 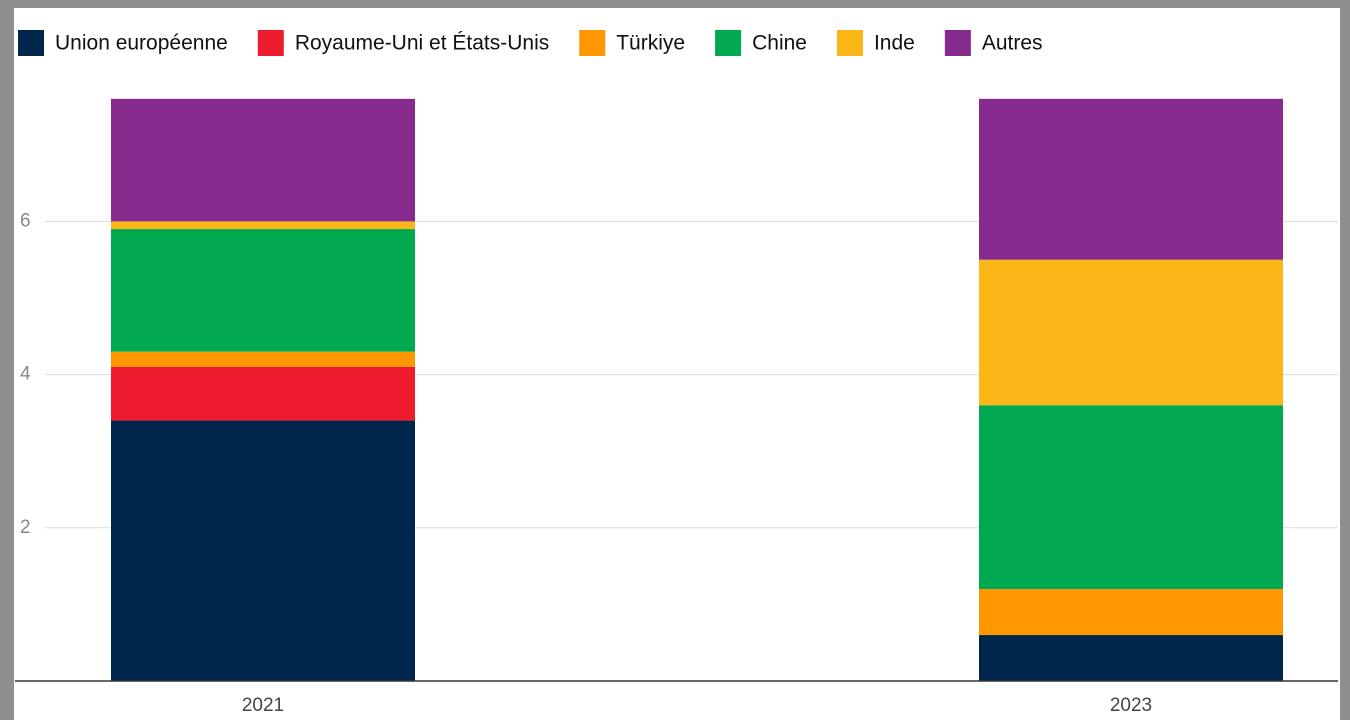 I want to click on y-tick-label: 6, so click(x=25, y=220).